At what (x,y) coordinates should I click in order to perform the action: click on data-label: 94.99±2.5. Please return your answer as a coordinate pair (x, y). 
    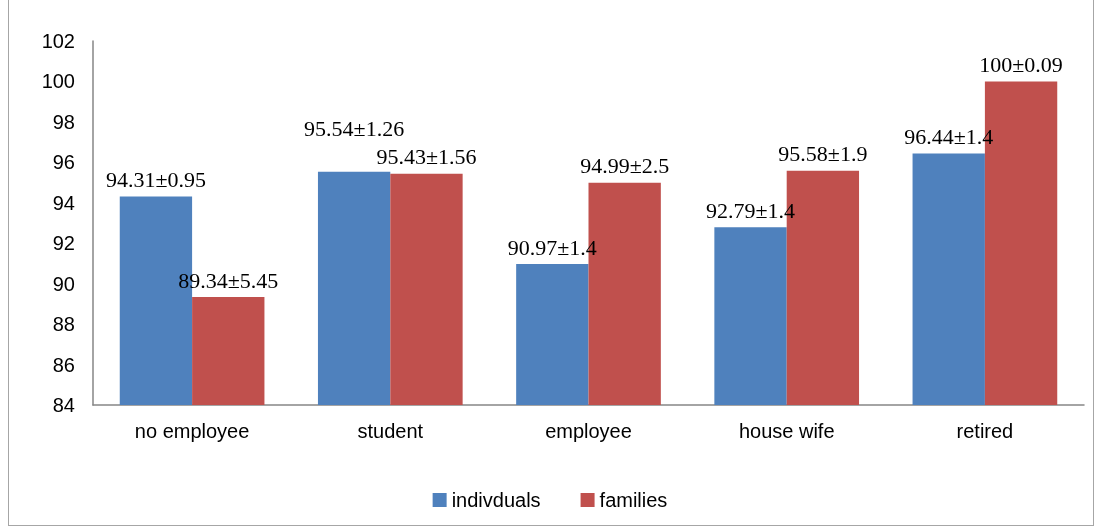
    Looking at the image, I should click on (625, 166).